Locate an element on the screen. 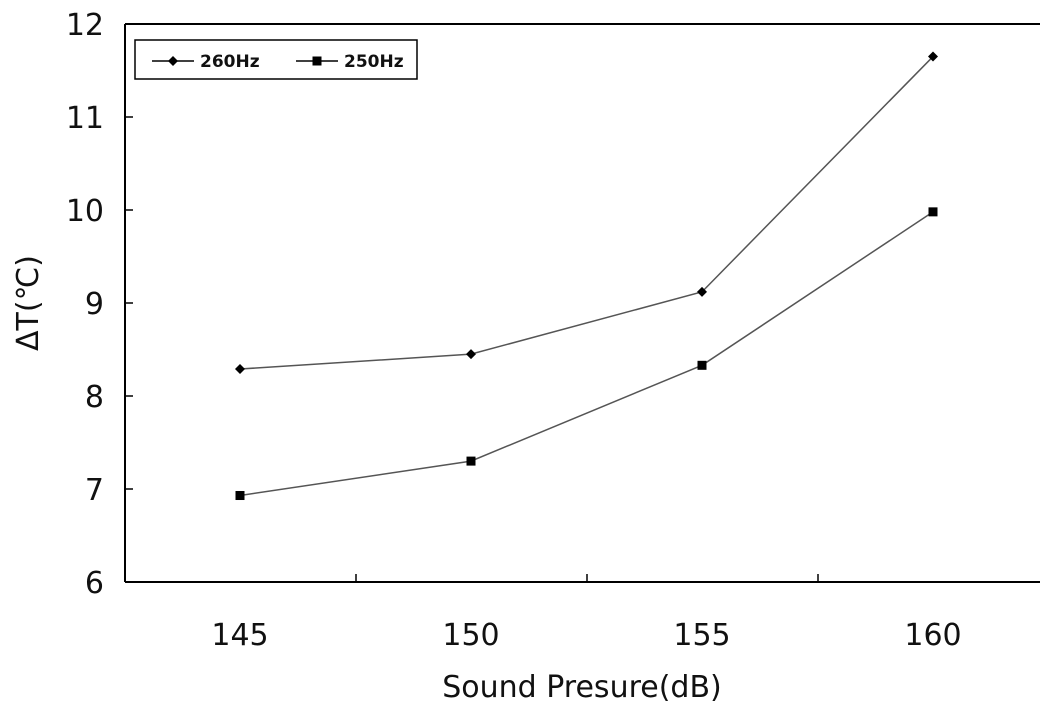  legend-label: 250Hz is located at coordinates (374, 62).